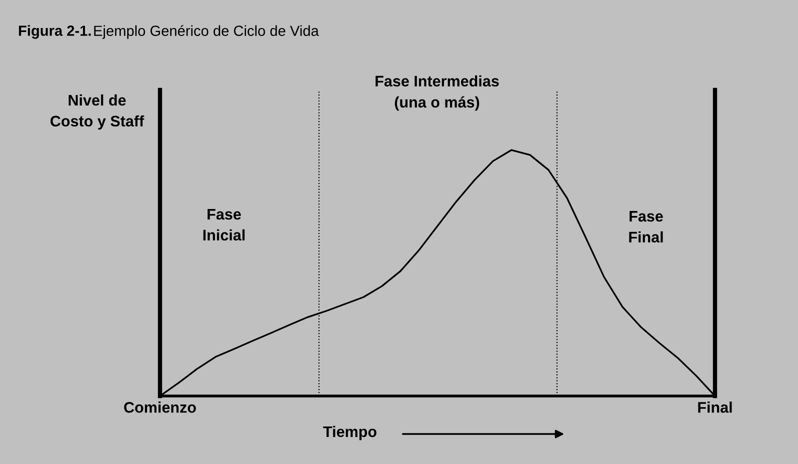 The image size is (798, 464). Describe the element at coordinates (349, 433) in the screenshot. I see `x-axis-title: Tiempo` at that location.